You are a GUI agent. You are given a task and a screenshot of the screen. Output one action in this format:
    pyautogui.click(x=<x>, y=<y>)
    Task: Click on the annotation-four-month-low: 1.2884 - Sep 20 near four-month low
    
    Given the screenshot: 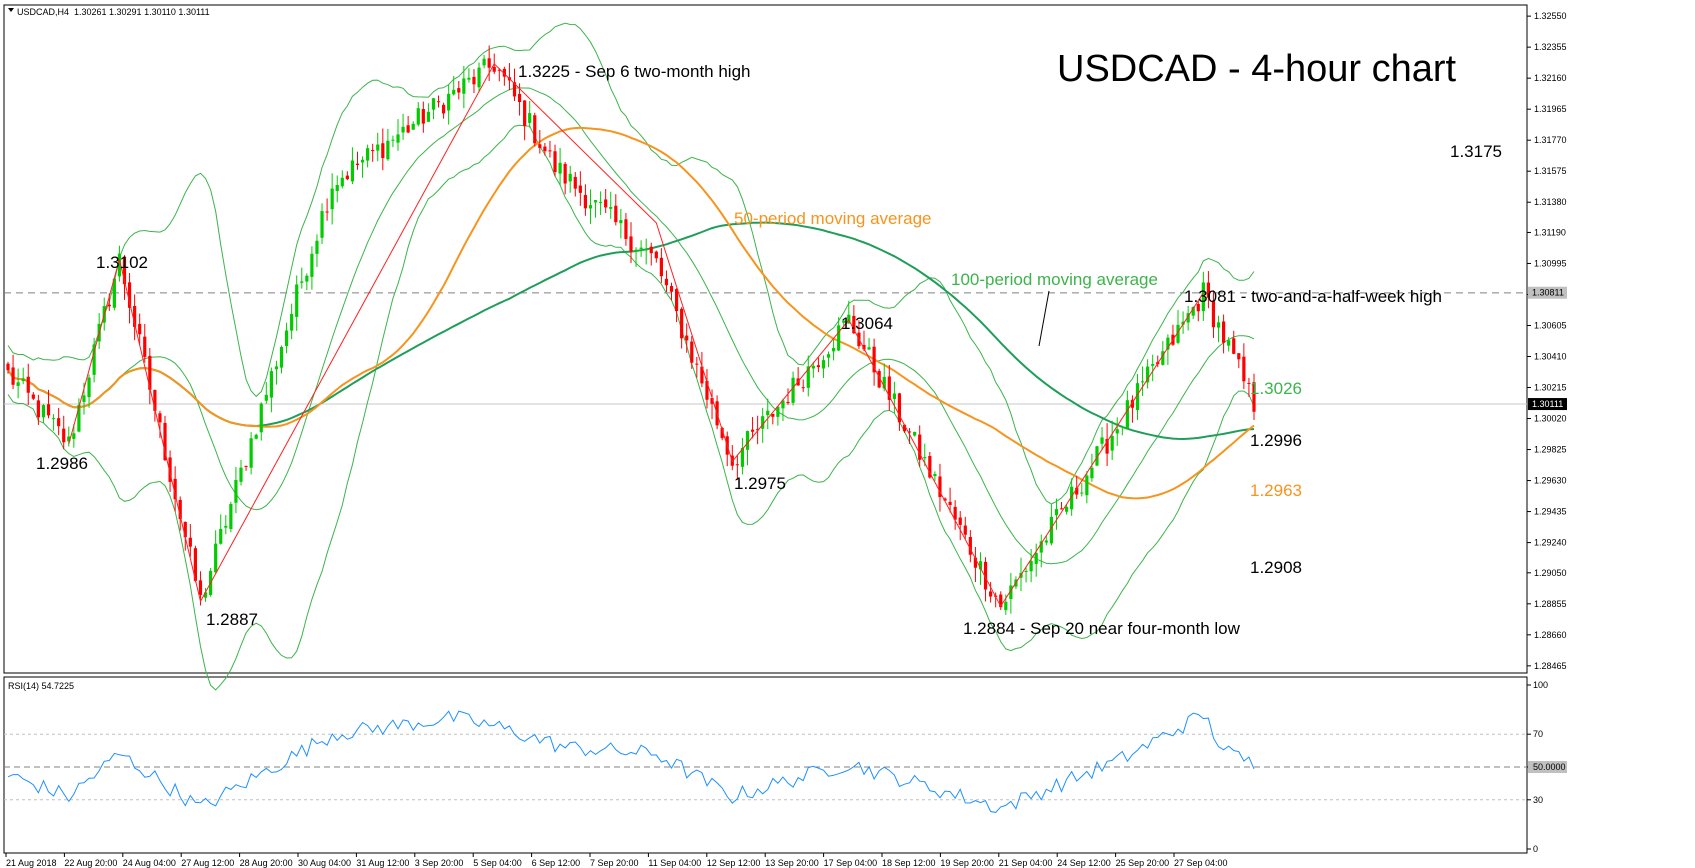 What is the action you would take?
    pyautogui.click(x=1102, y=628)
    